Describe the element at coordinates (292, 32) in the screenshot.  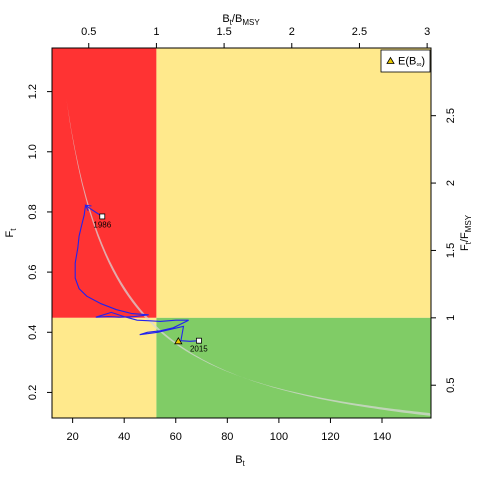
I see `top-tick-label: 2` at that location.